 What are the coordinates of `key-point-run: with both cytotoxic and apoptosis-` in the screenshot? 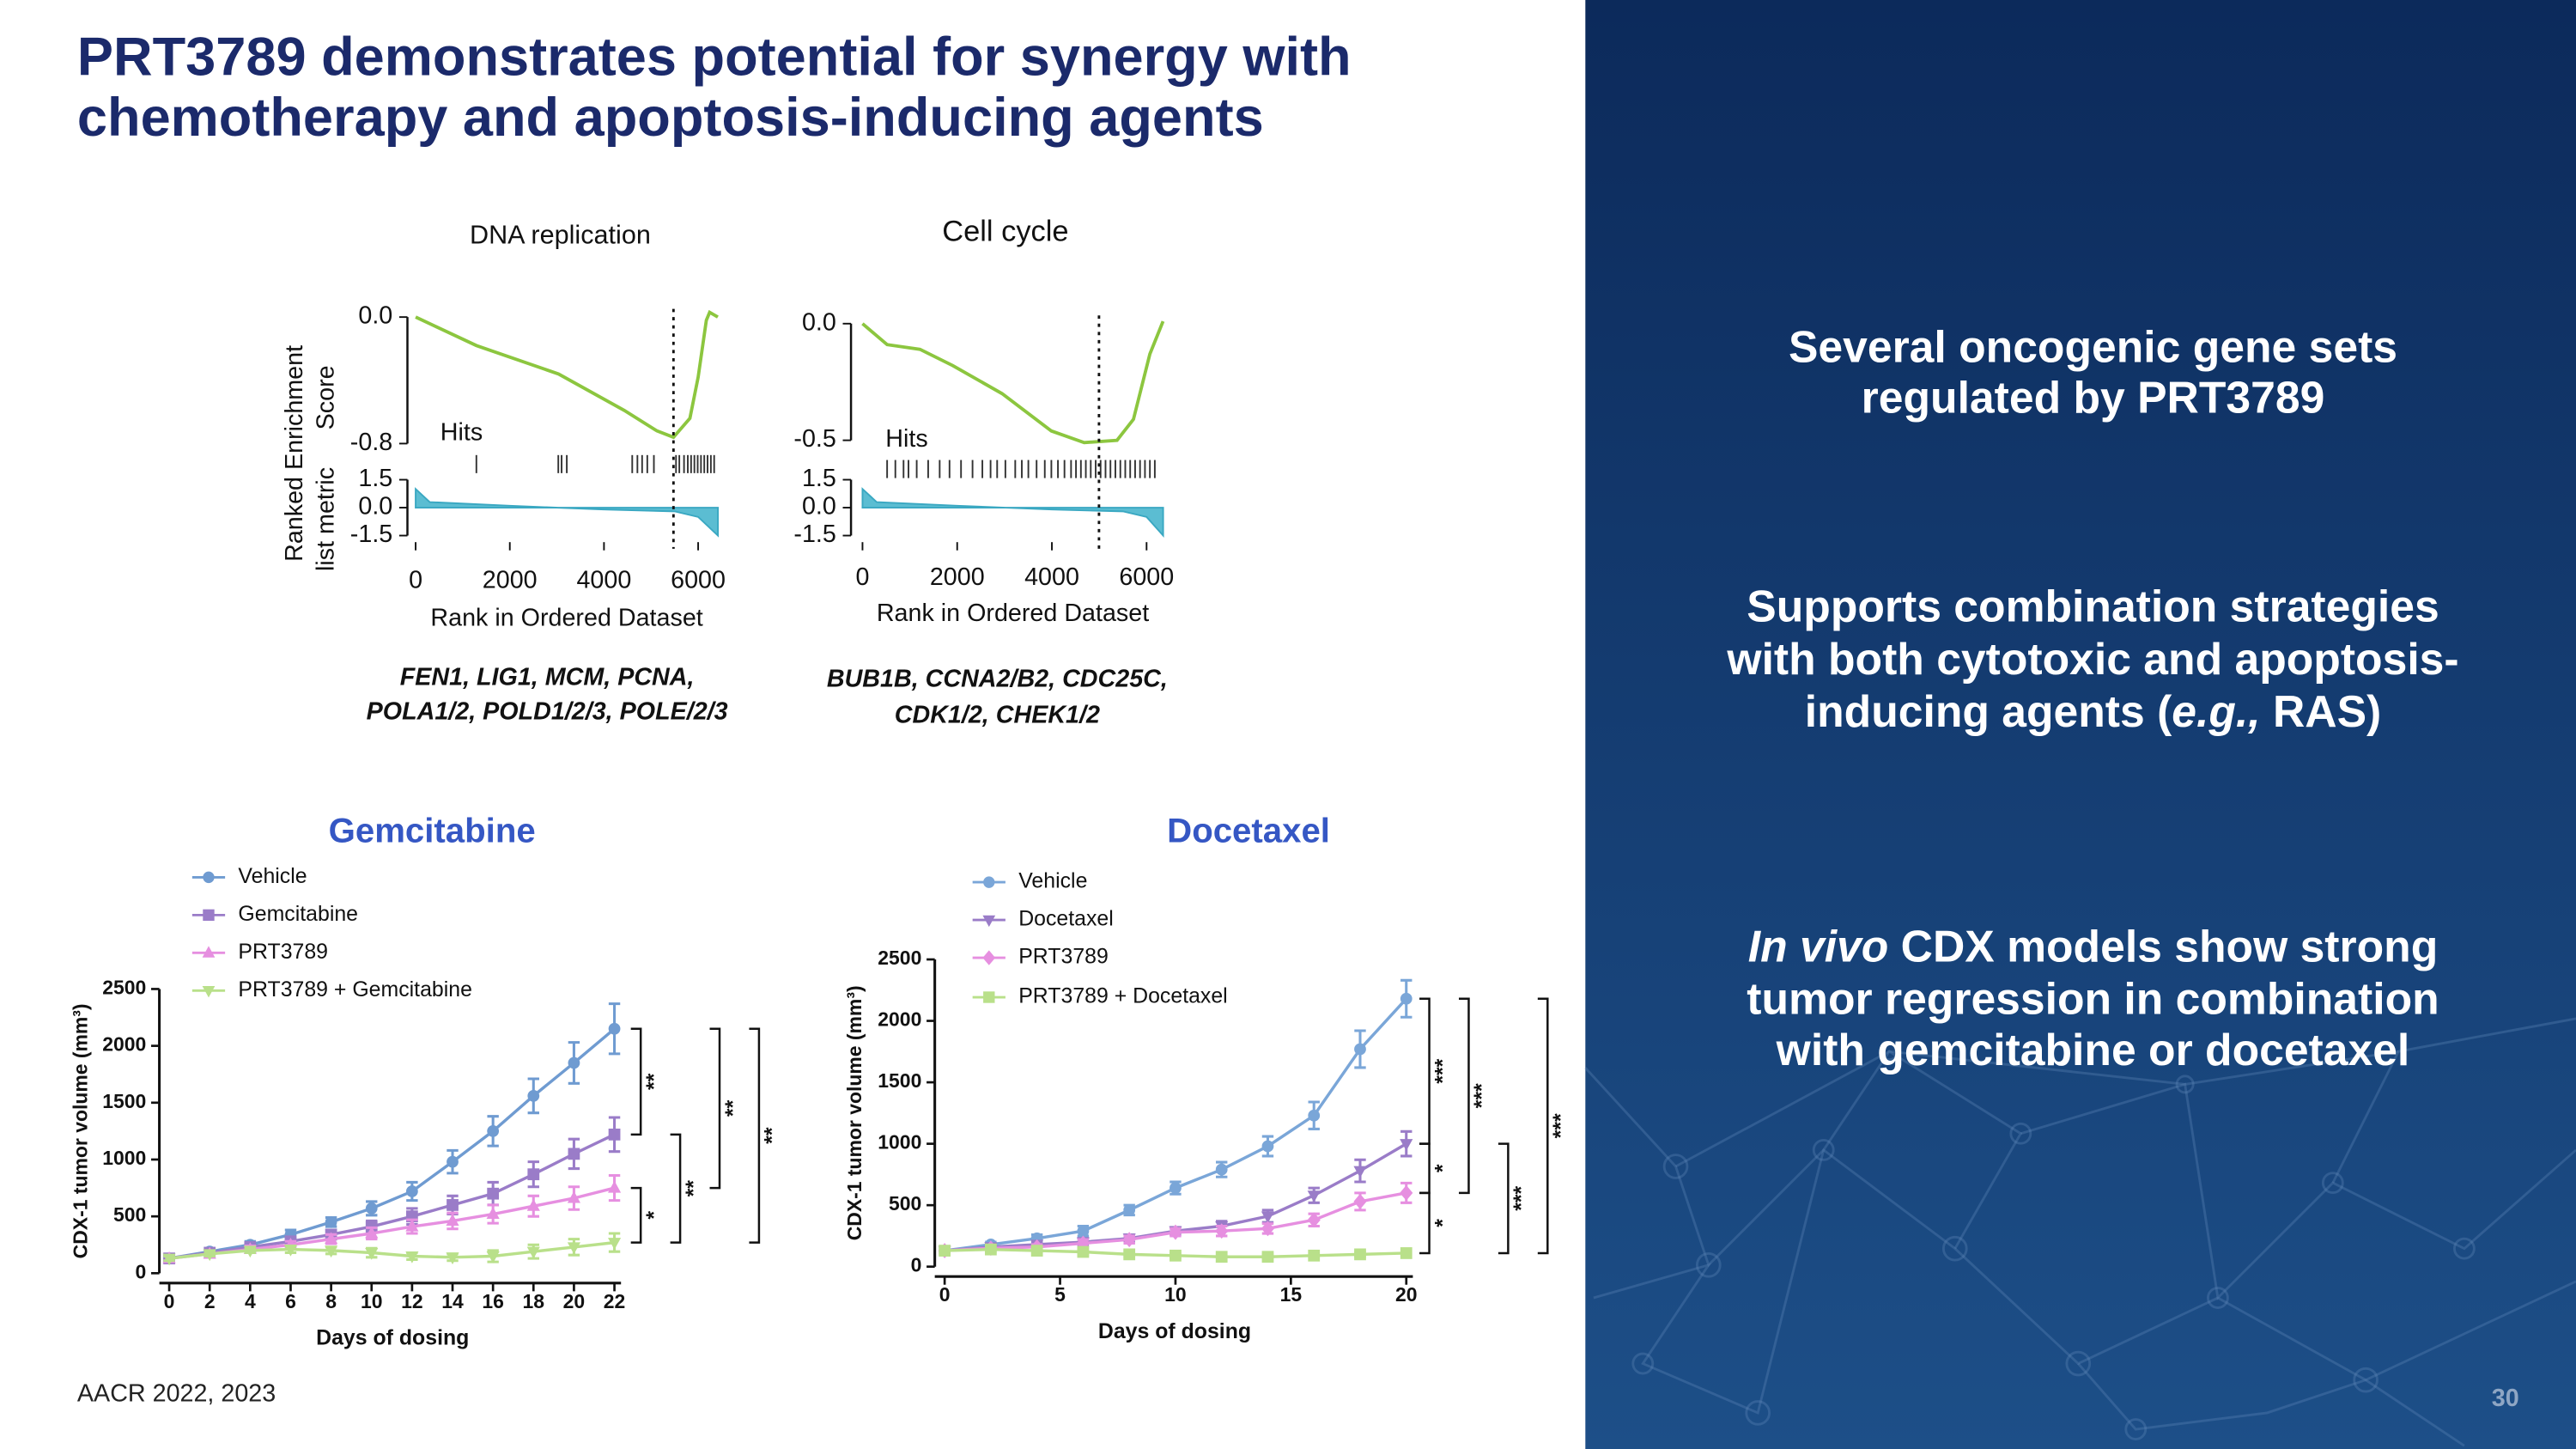 It's located at (2092, 658).